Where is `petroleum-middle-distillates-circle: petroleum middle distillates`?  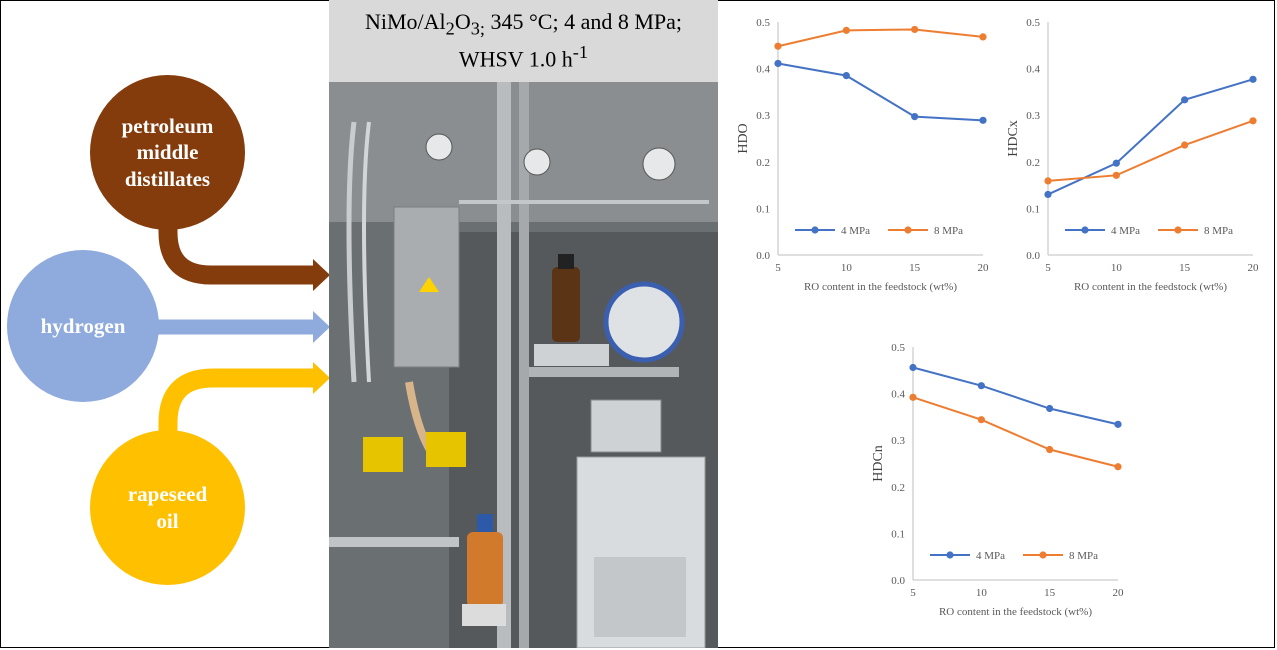
petroleum-middle-distillates-circle: petroleum middle distillates is located at coordinates (167, 152).